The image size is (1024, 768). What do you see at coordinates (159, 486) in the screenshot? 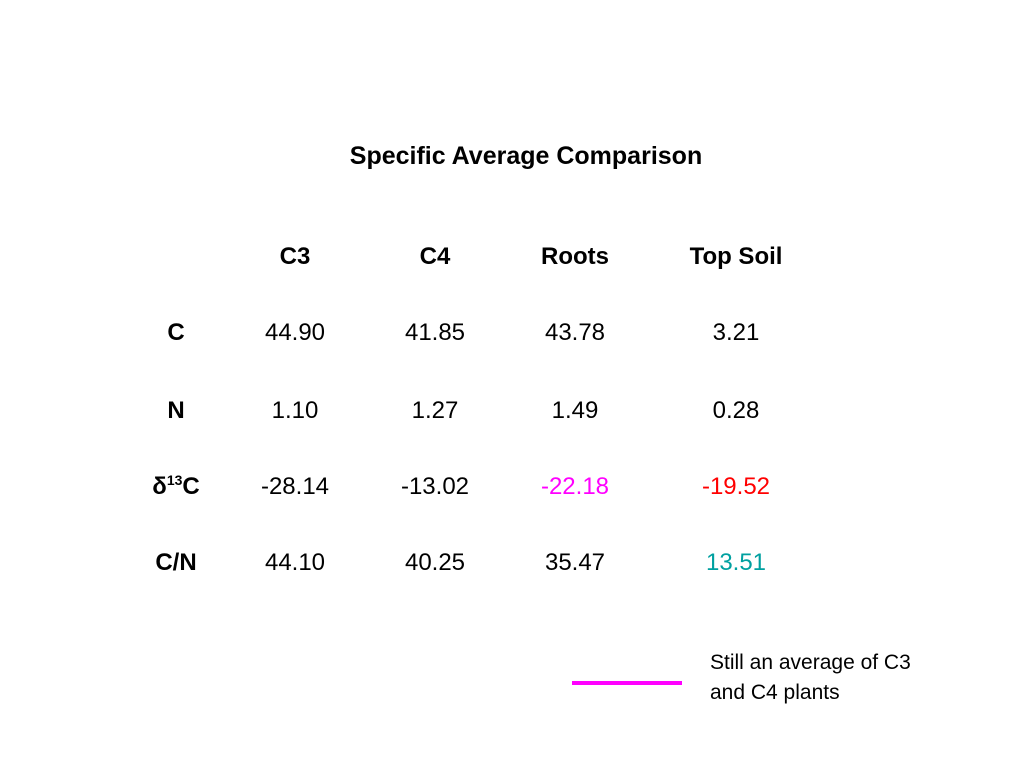
I see `row-header-d13c-prefix: δ` at bounding box center [159, 486].